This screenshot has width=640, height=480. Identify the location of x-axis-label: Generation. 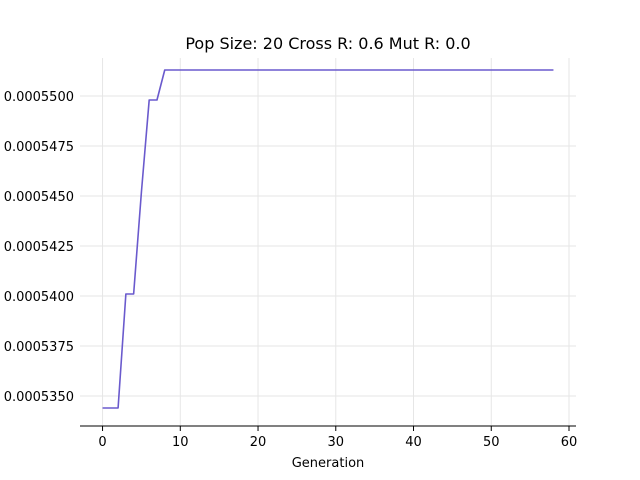
(328, 463).